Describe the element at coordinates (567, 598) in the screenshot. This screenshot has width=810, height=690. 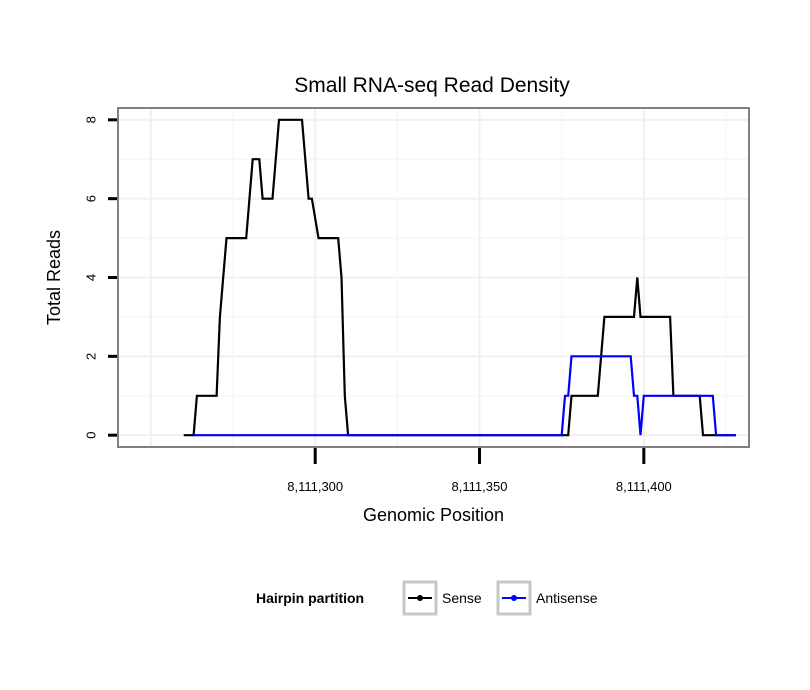
I see `legend-label-antisense: Antisense` at that location.